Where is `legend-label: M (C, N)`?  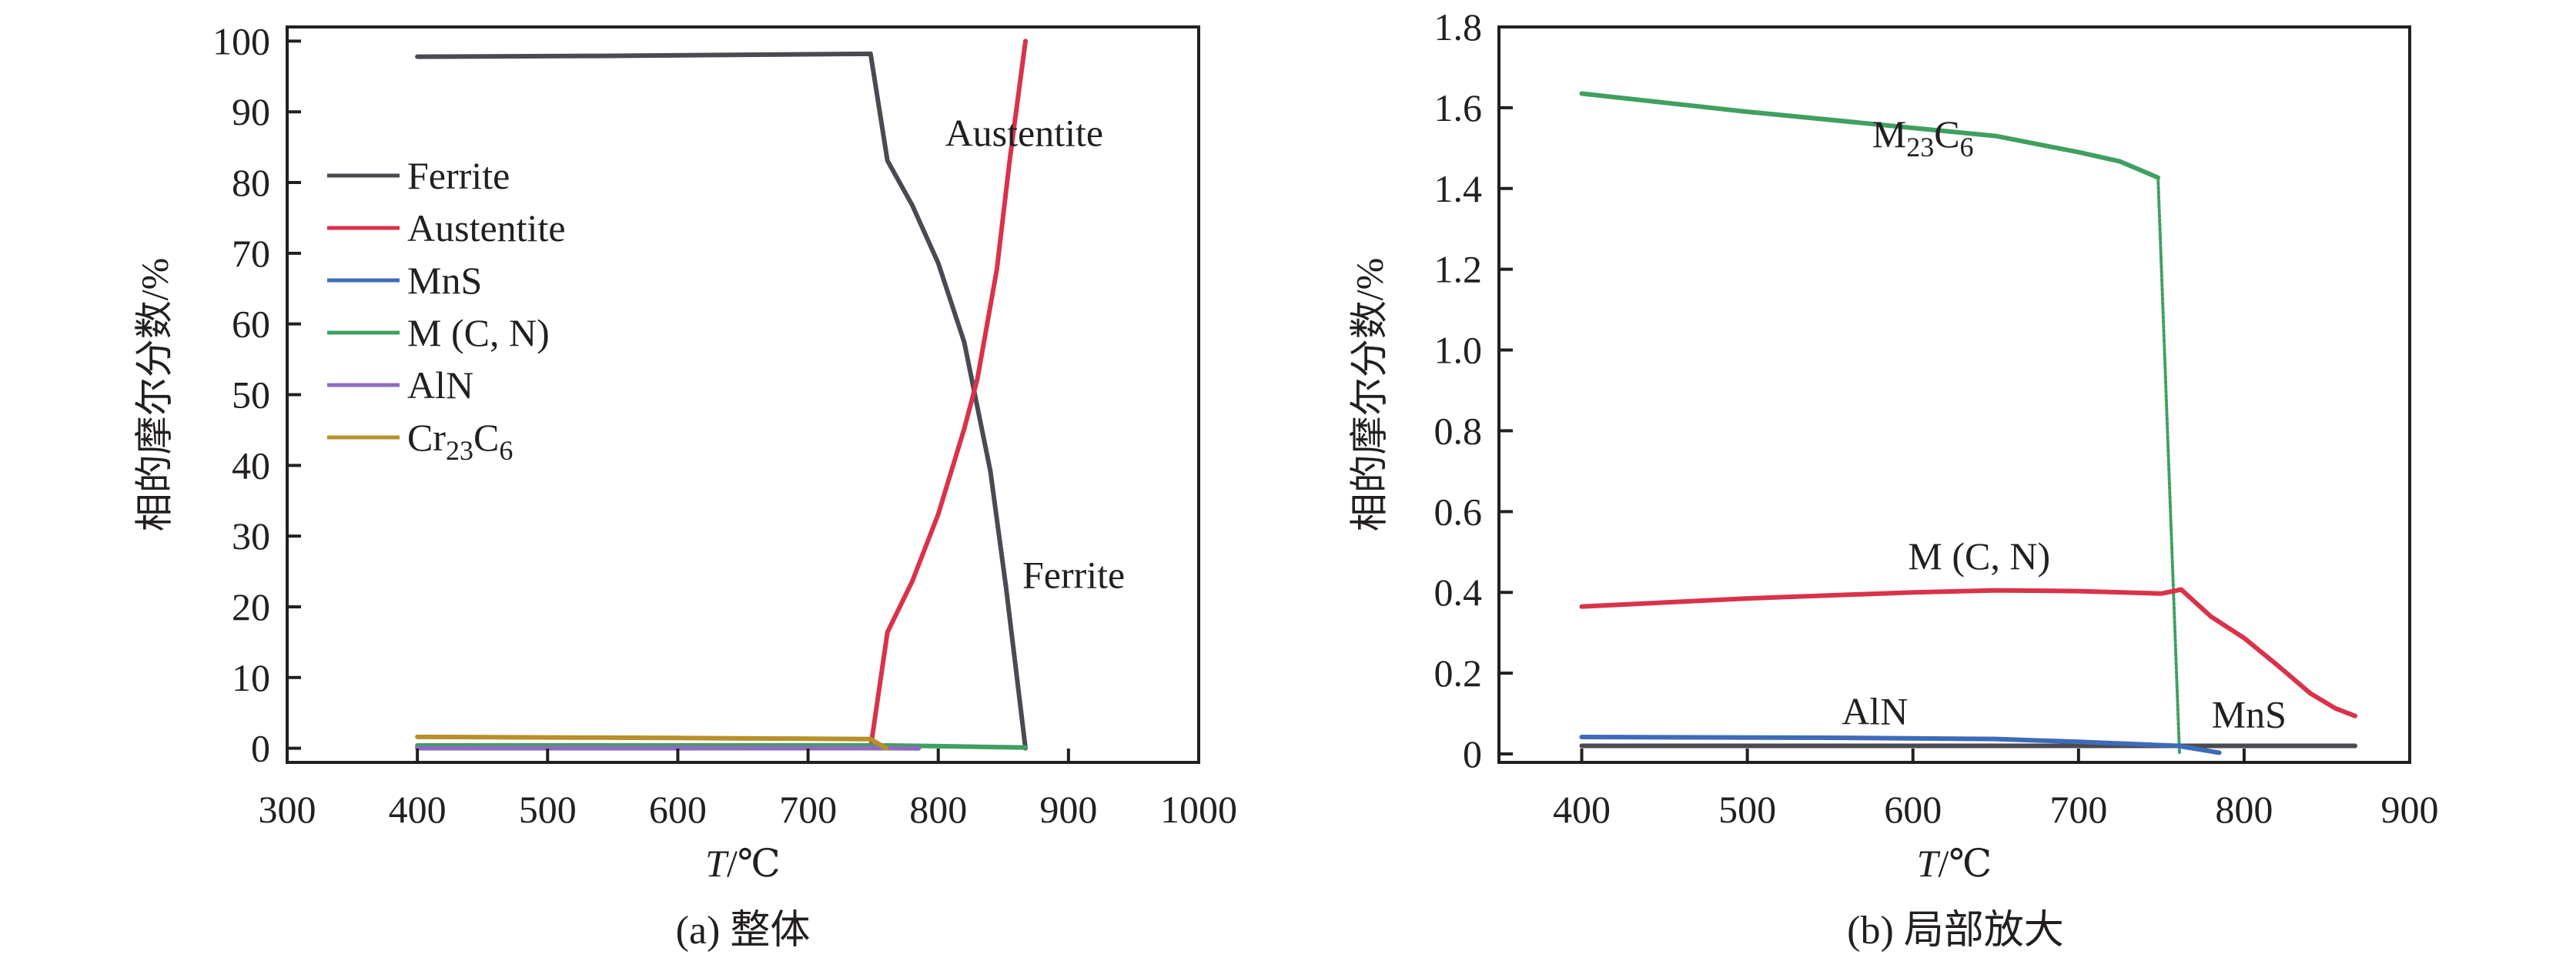
legend-label: M (C, N) is located at coordinates (479, 332).